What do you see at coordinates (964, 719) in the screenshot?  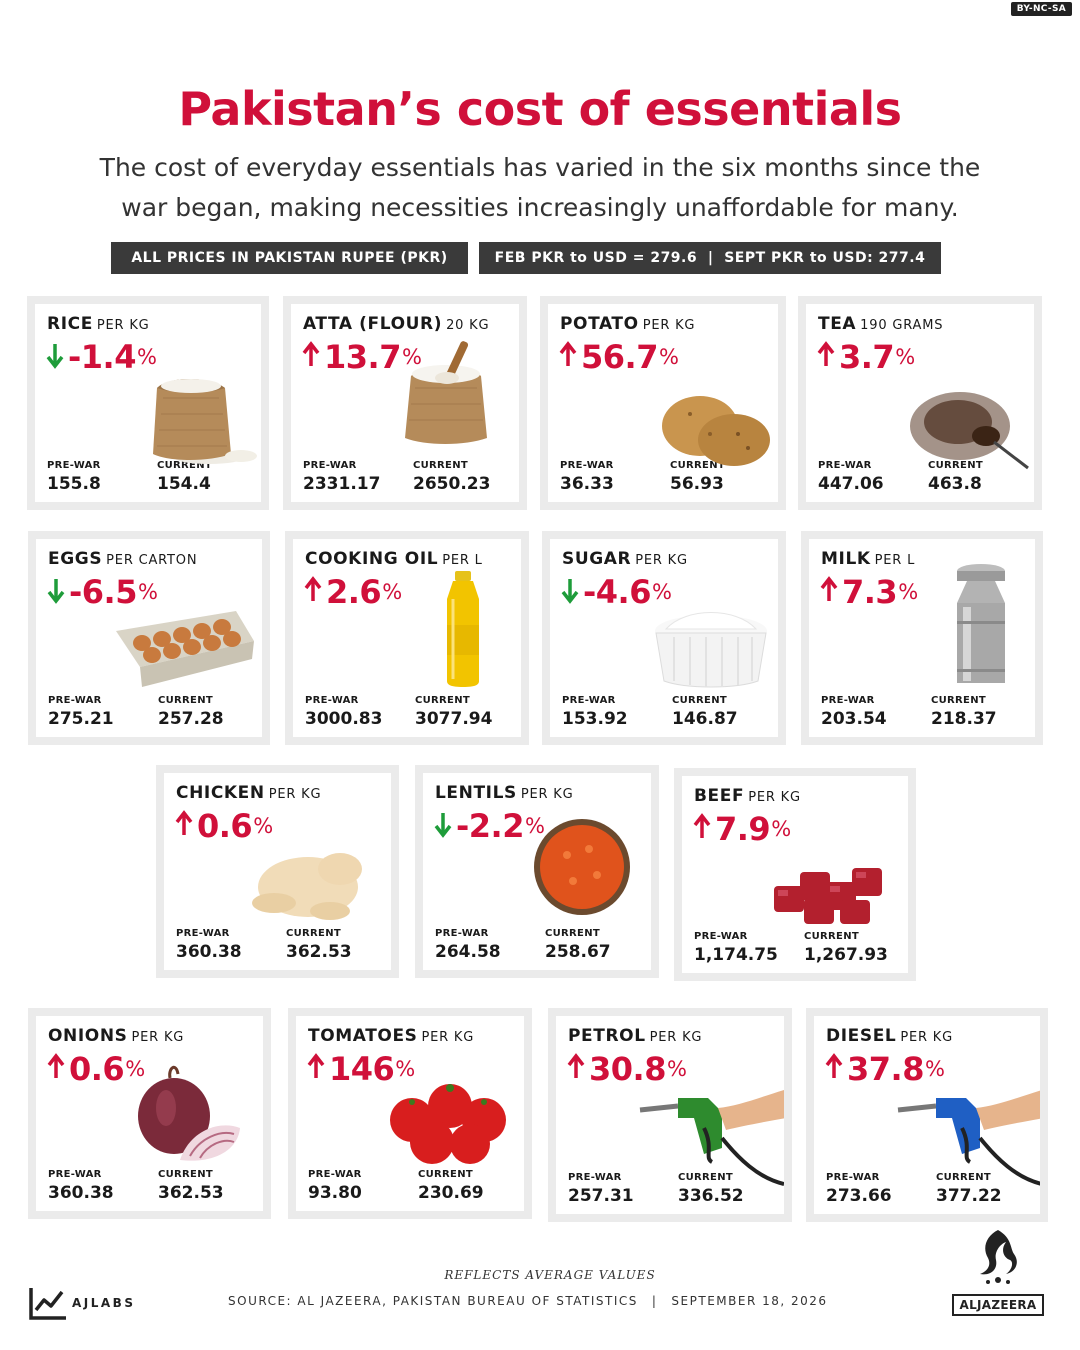 I see `current-price: 218.37` at bounding box center [964, 719].